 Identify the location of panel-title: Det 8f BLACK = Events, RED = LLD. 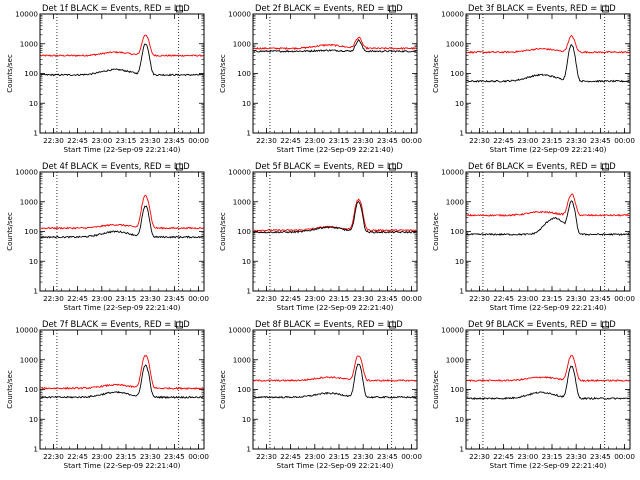
(329, 324).